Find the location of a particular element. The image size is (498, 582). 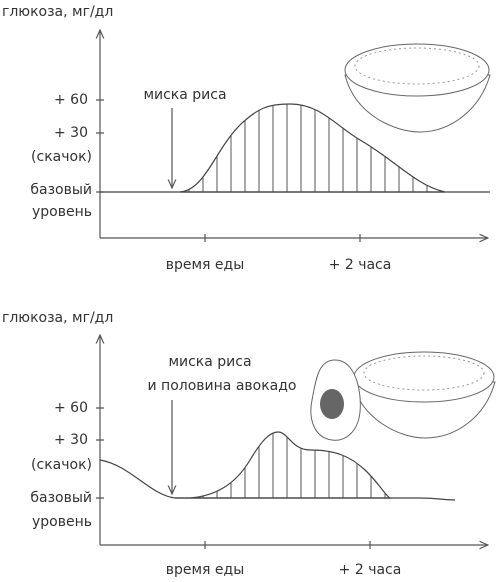

curve-start is located at coordinates (144, 479).